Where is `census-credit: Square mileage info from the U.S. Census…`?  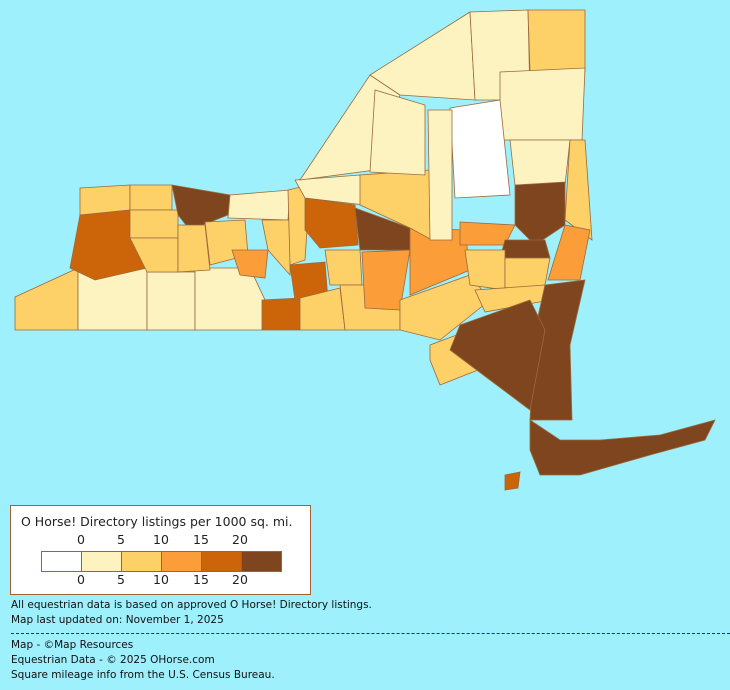
census-credit: Square mileage info from the U.S. Census… is located at coordinates (143, 675).